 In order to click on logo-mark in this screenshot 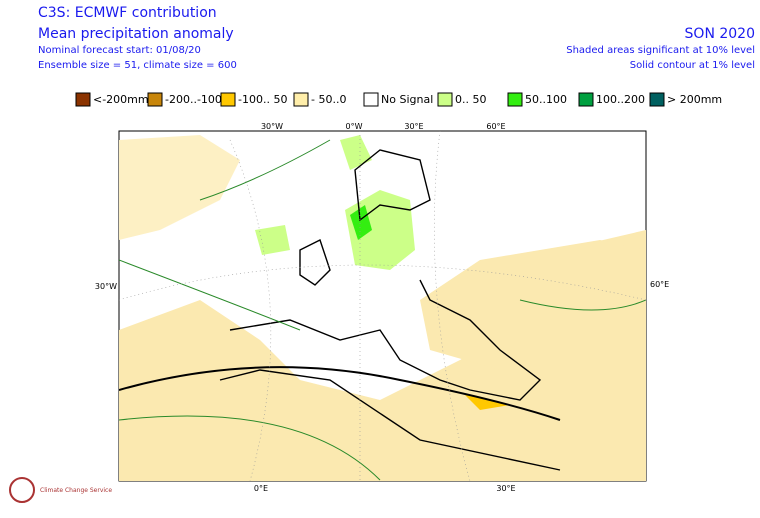, I will do `click(22, 490)`.